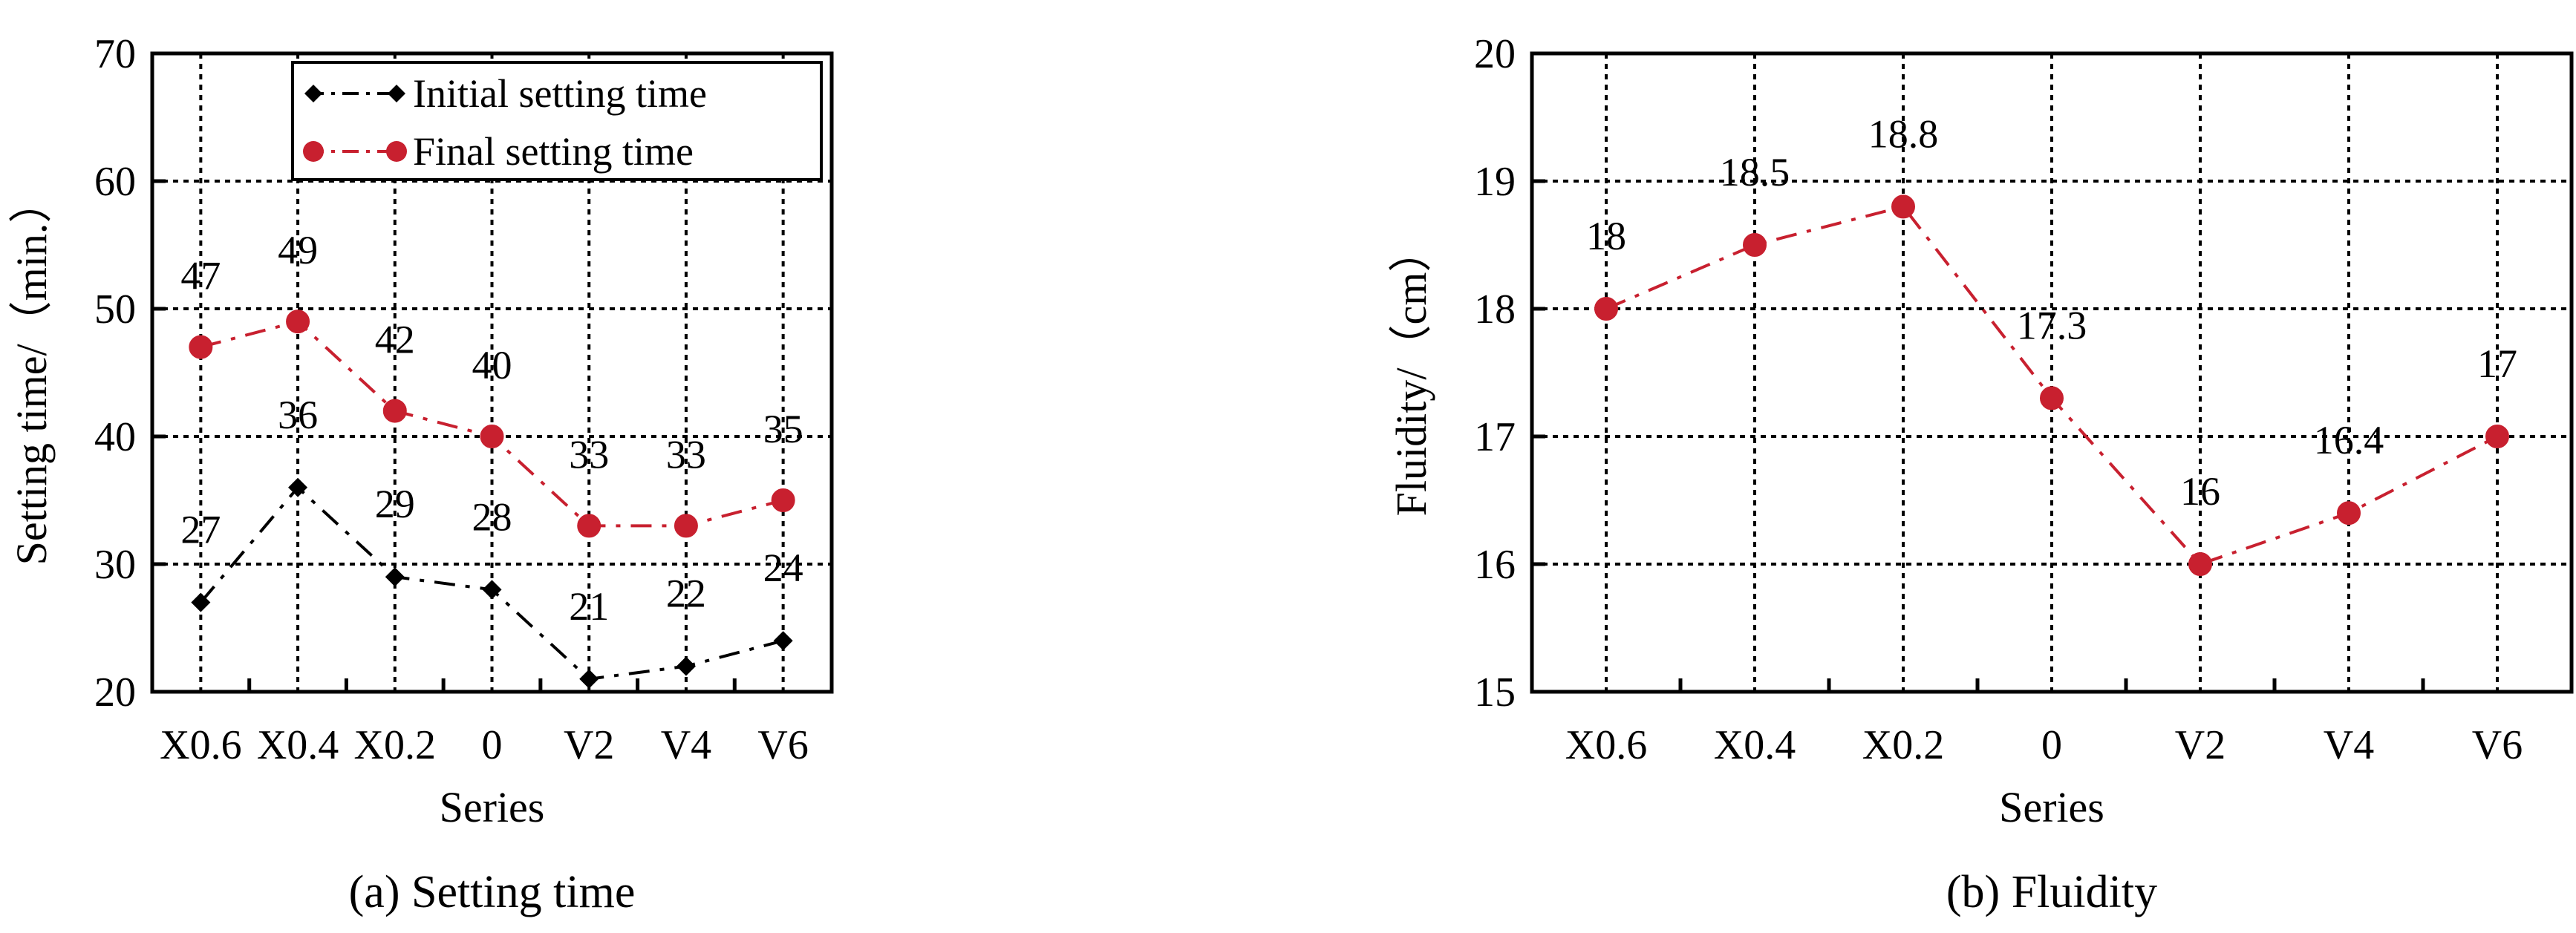 The image size is (2576, 933). Describe the element at coordinates (553, 151) in the screenshot. I see `legend-label: Final setting time` at that location.